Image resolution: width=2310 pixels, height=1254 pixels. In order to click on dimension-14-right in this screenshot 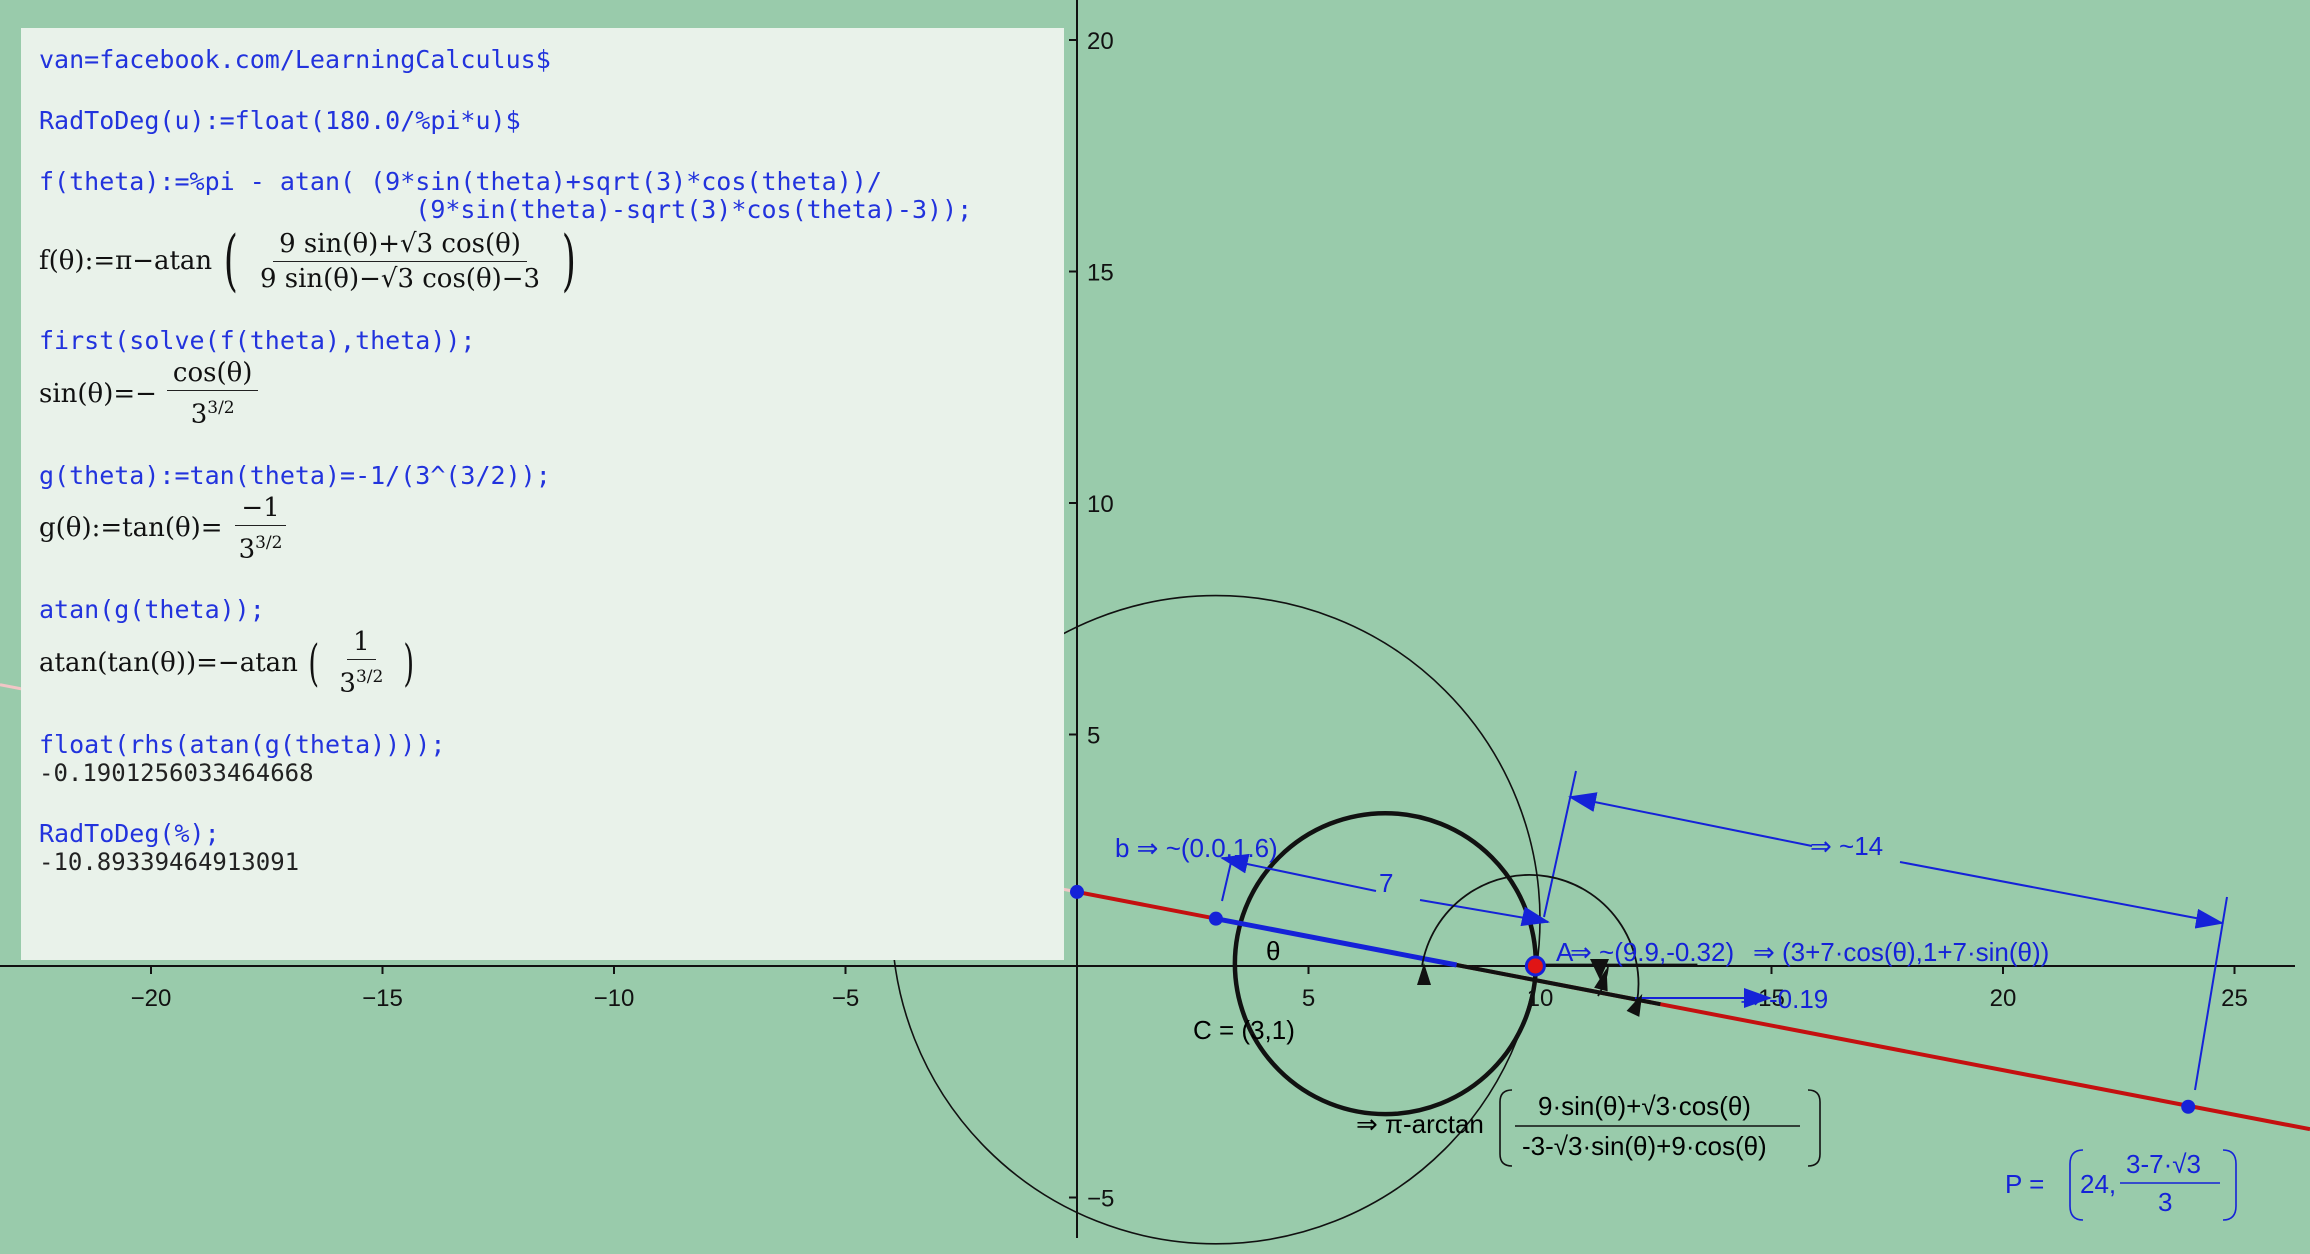, I will do `click(2061, 892)`.